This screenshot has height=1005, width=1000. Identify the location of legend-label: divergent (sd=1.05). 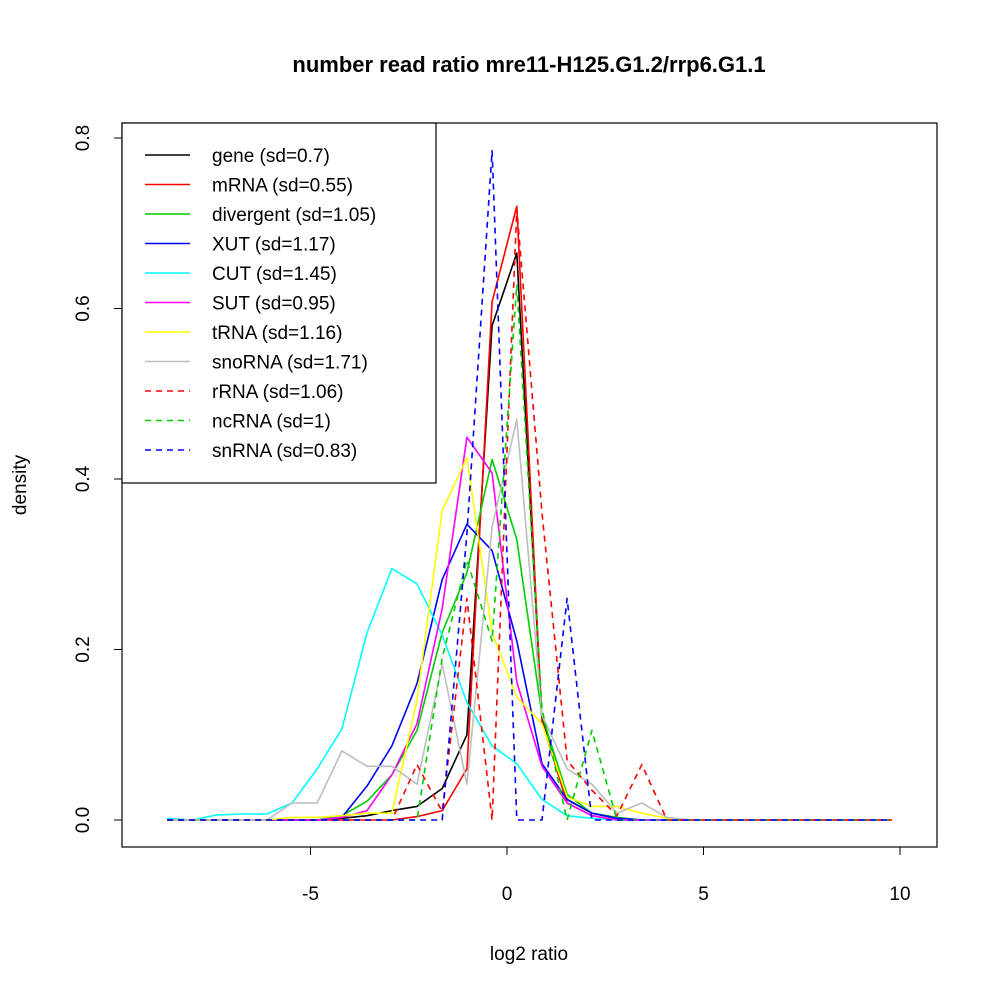
(294, 215).